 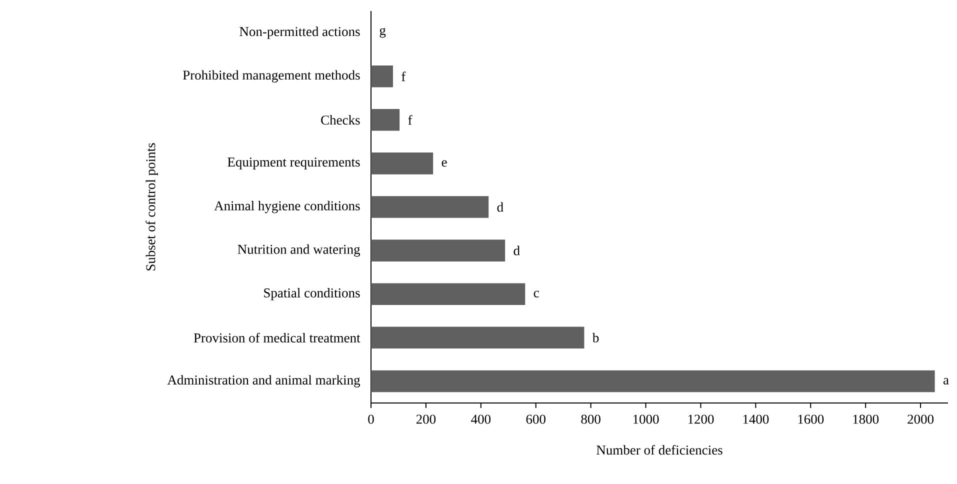 What do you see at coordinates (287, 207) in the screenshot?
I see `y-tick-label: Animal hygiene conditions` at bounding box center [287, 207].